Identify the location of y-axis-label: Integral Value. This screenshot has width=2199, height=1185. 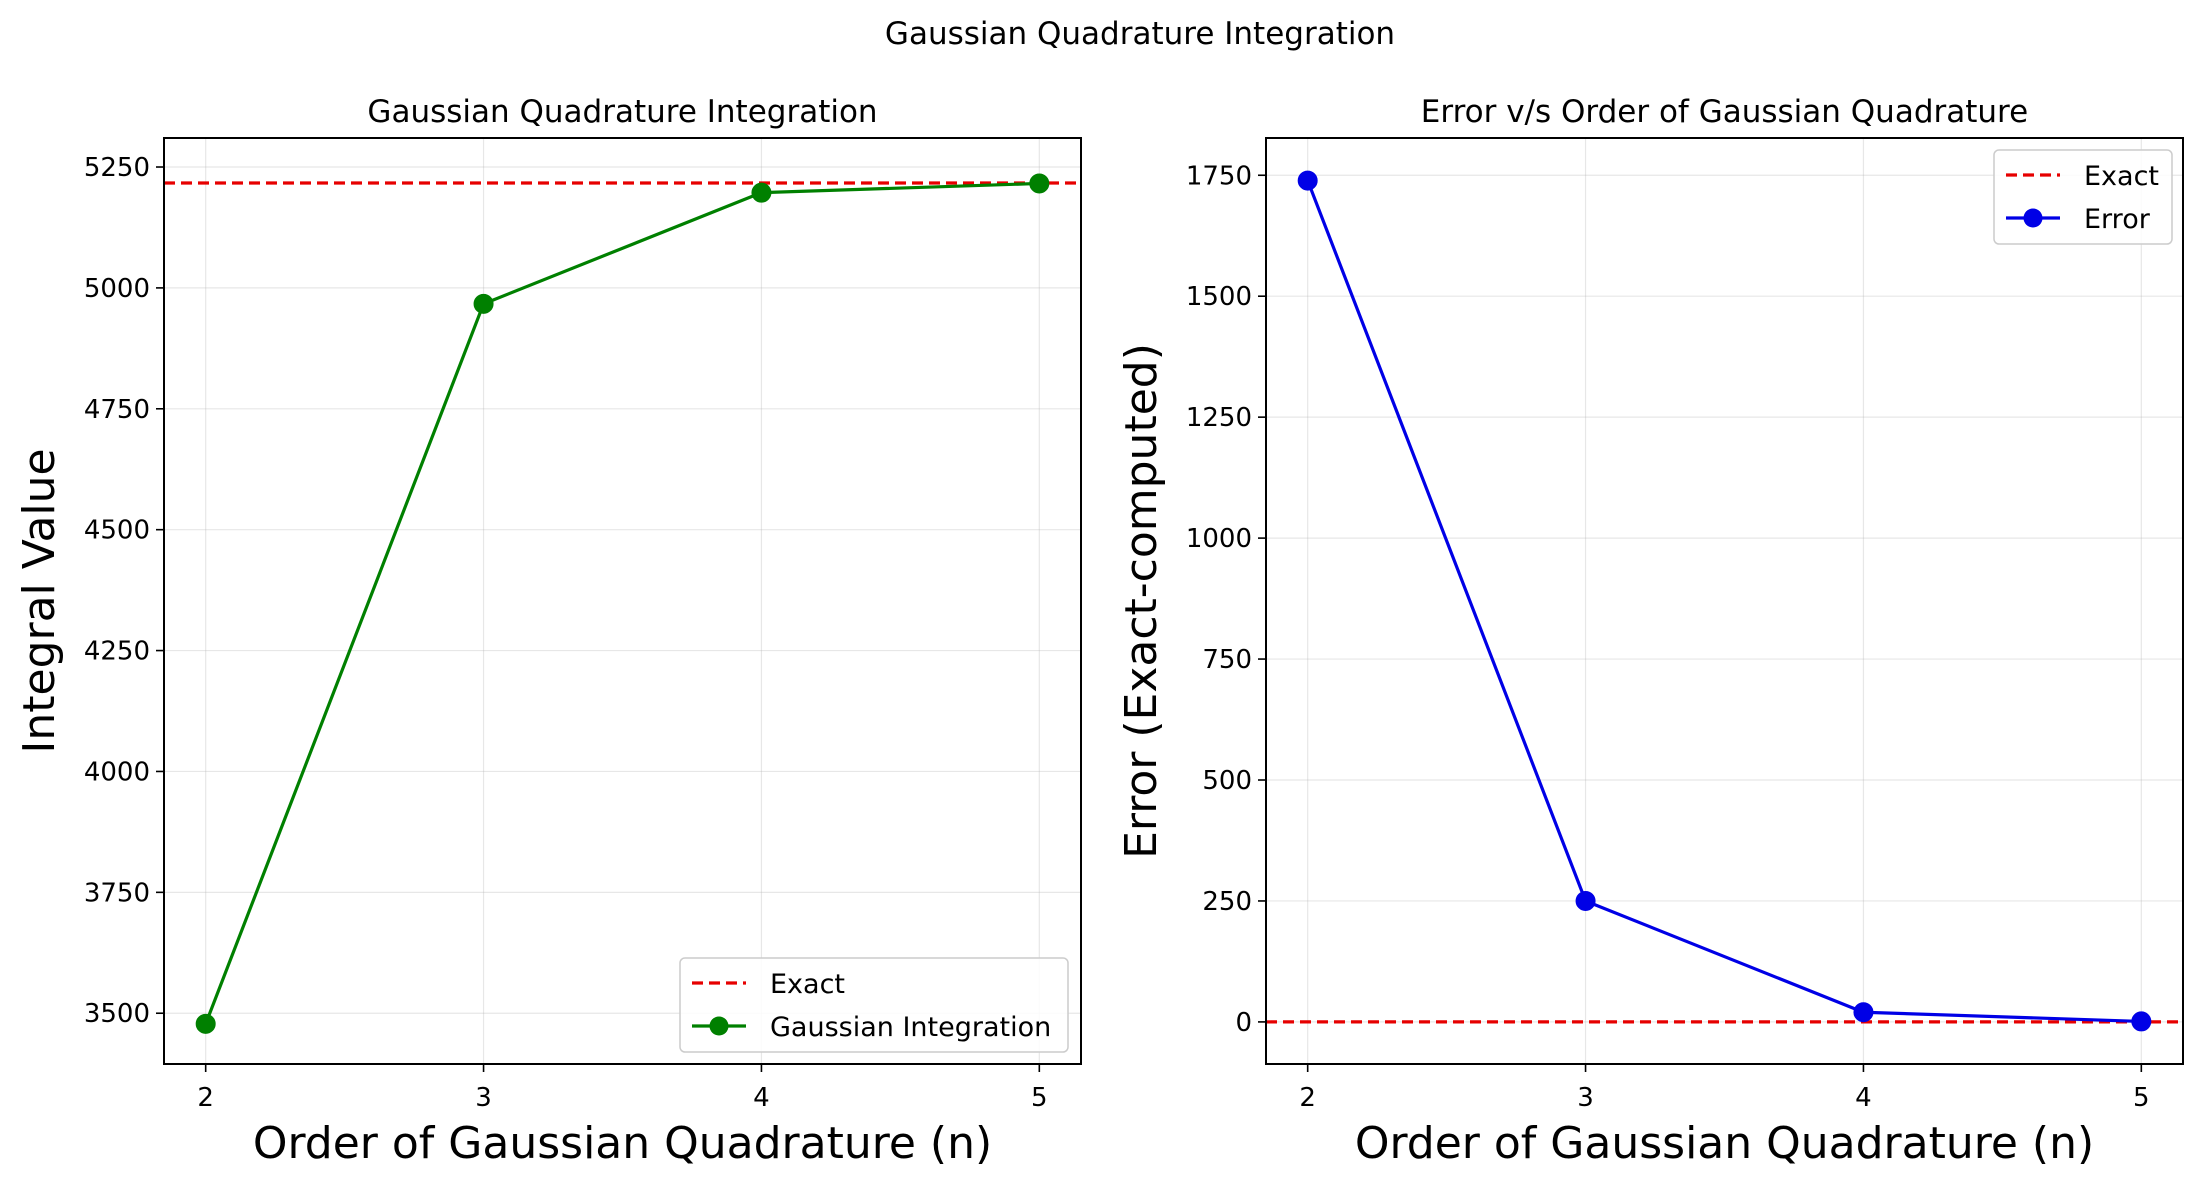
(39, 600).